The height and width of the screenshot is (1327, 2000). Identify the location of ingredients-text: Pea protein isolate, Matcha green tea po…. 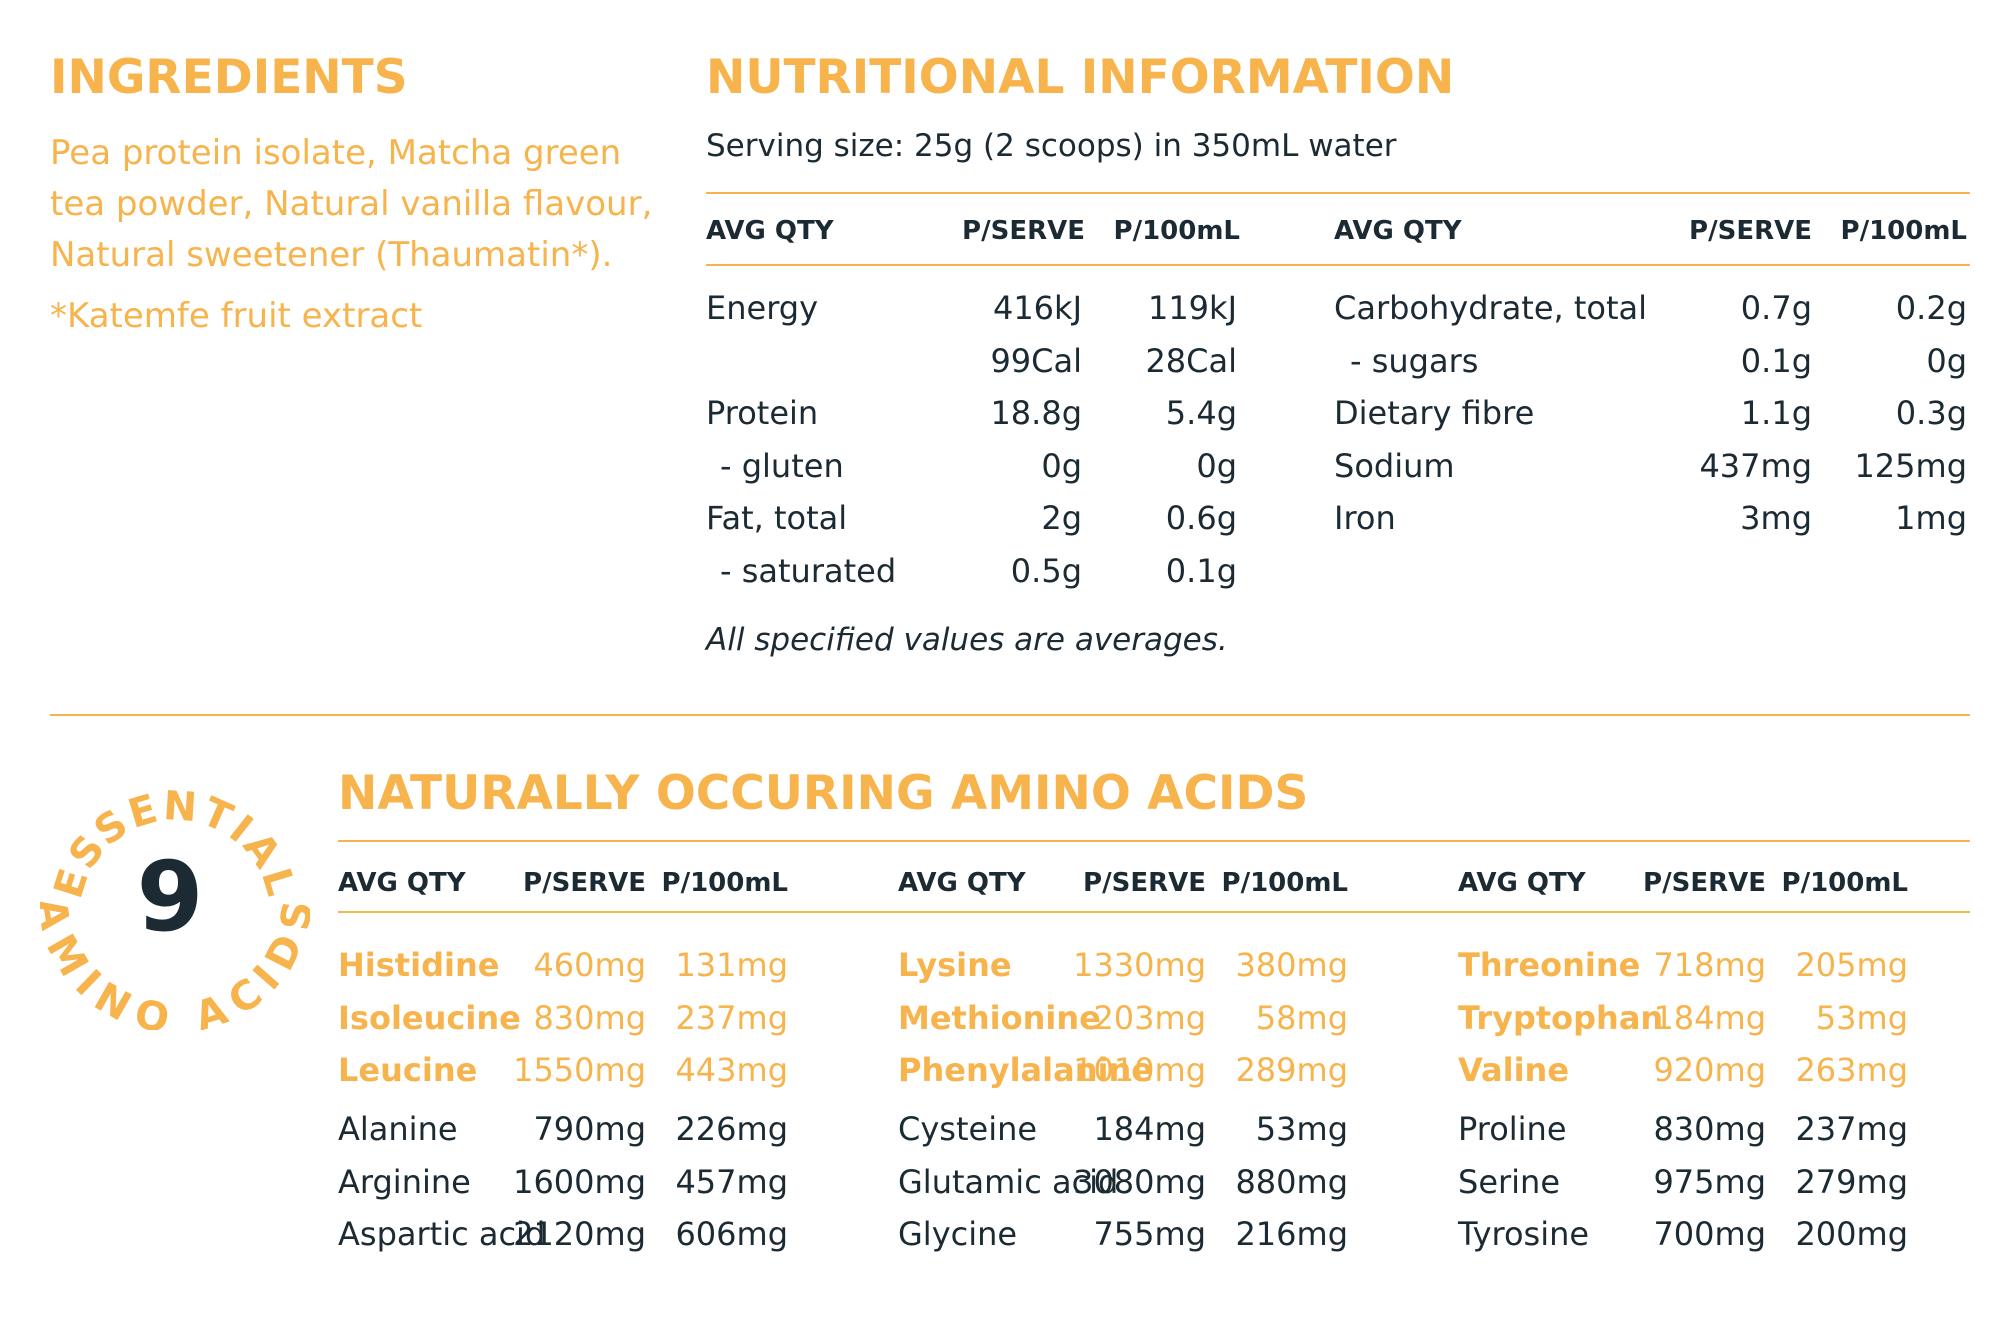
(351, 204).